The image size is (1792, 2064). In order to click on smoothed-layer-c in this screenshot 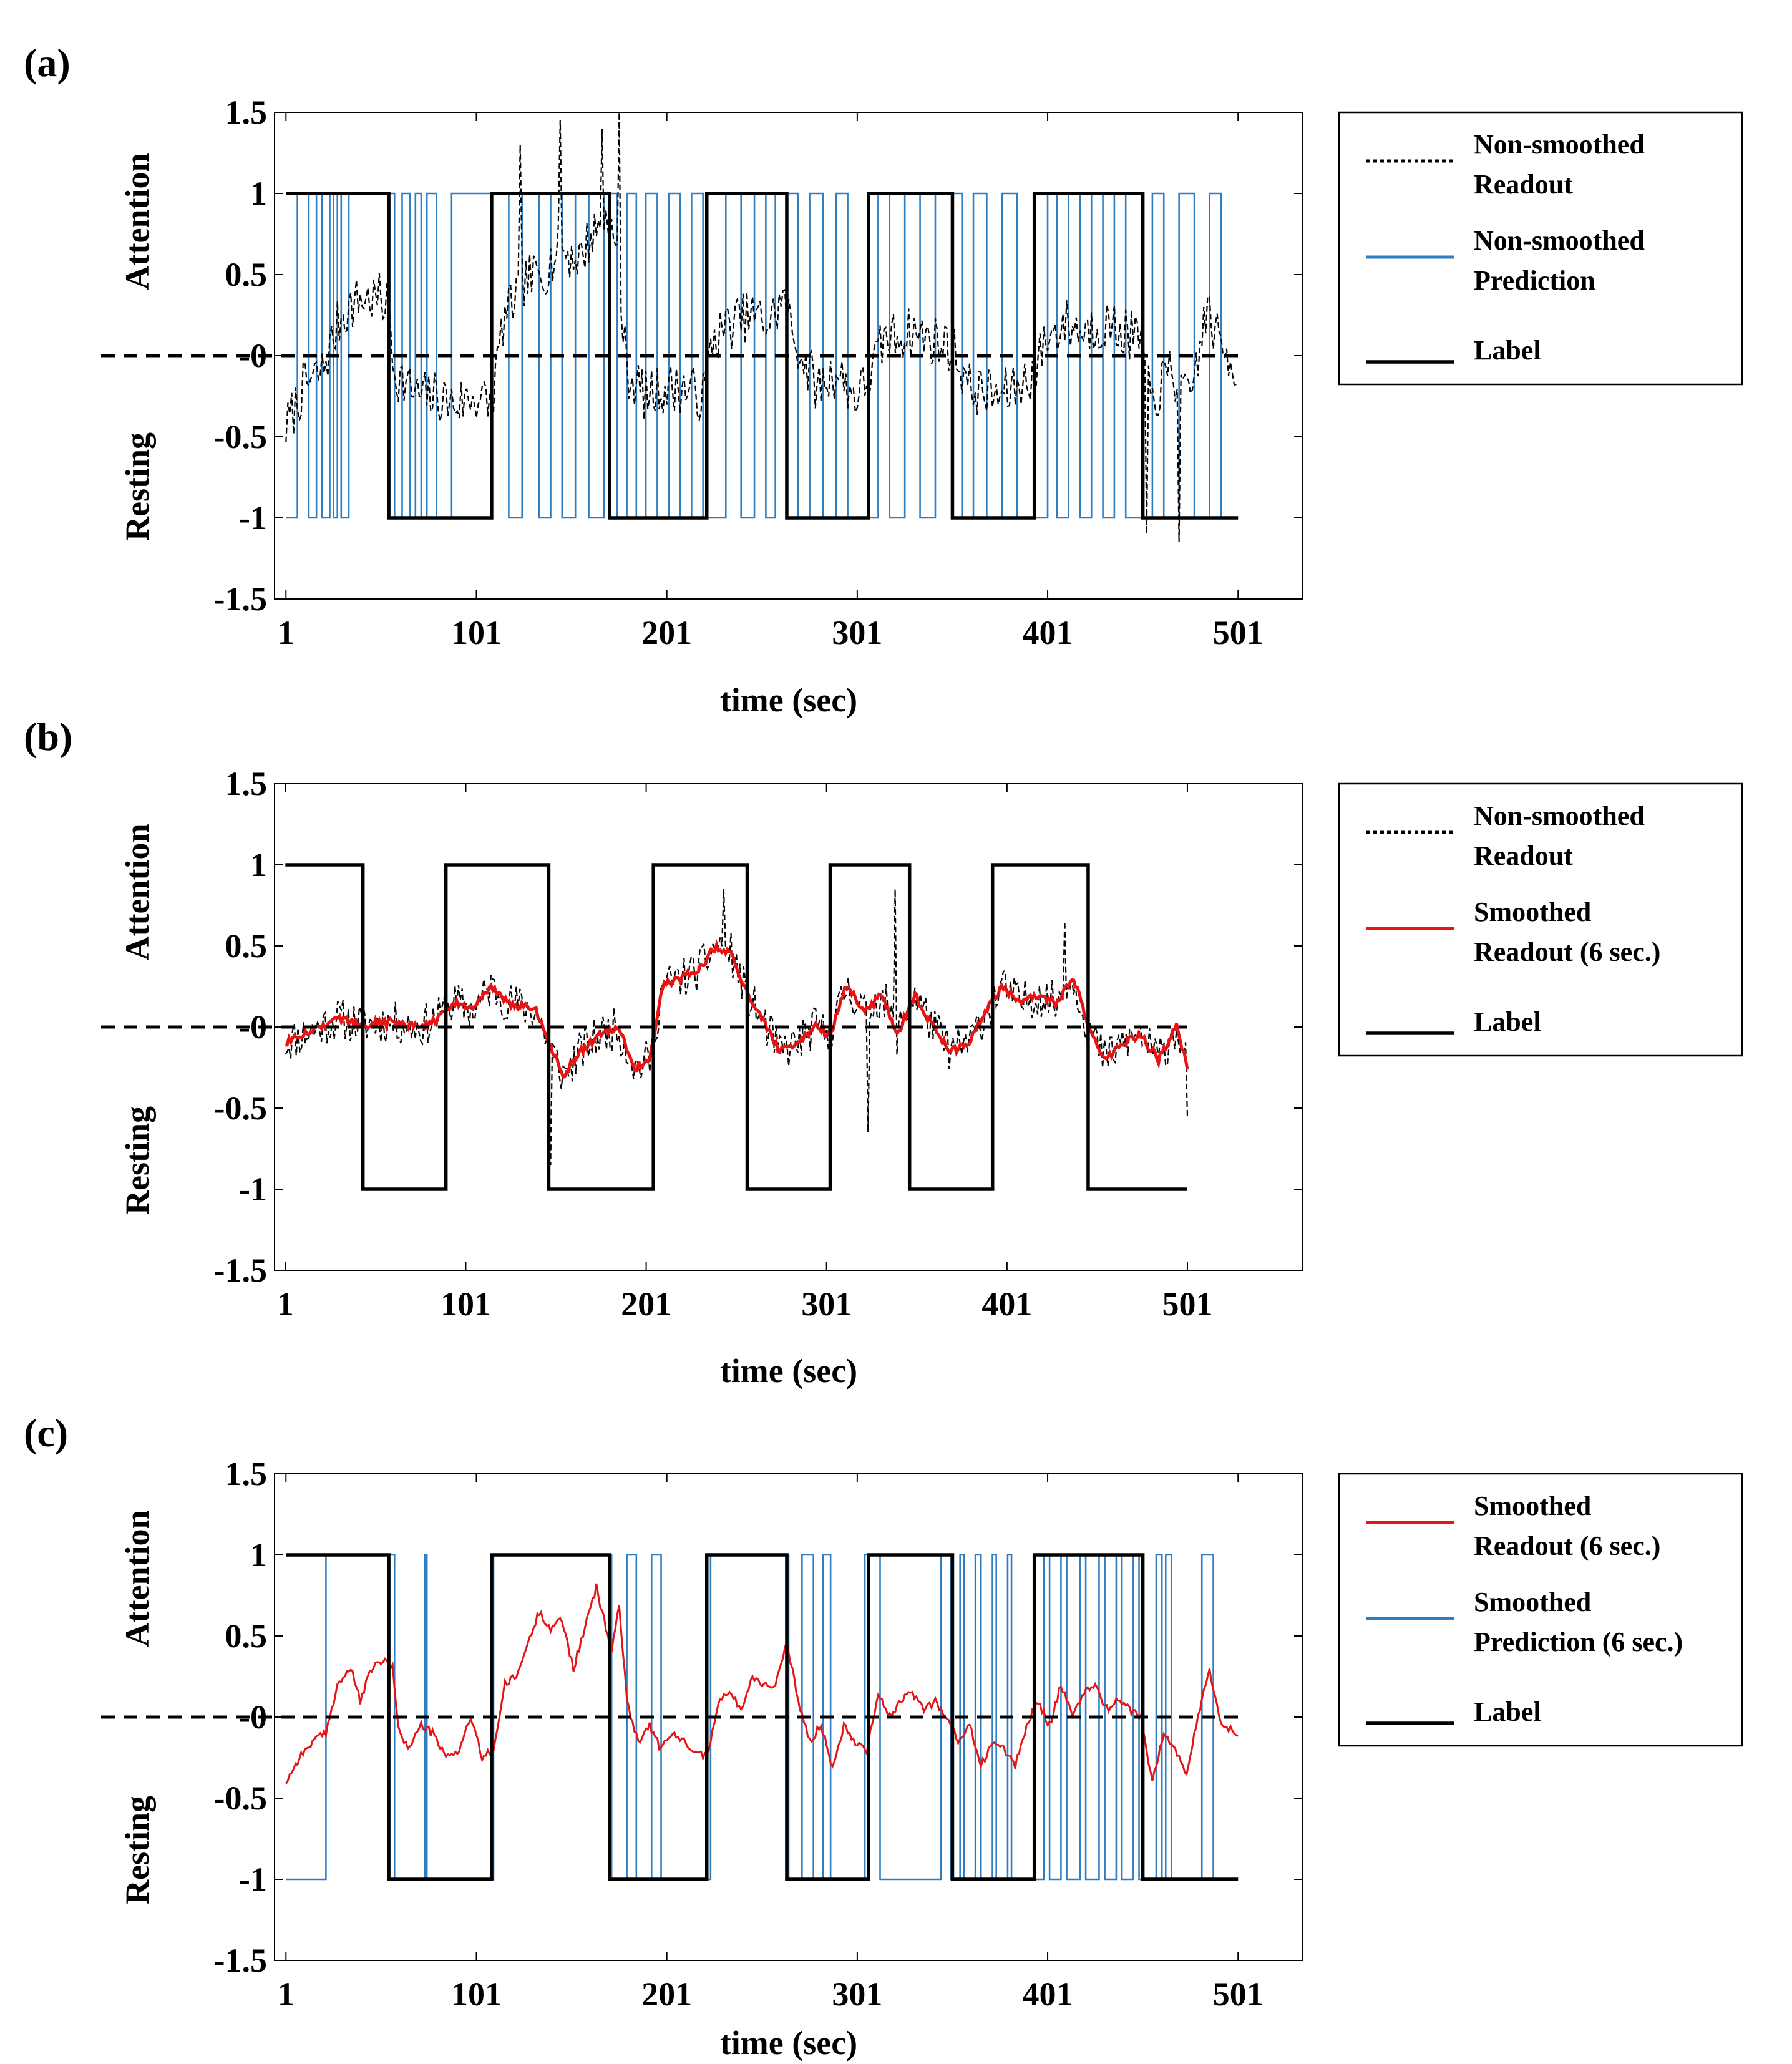, I will do `click(762, 1683)`.